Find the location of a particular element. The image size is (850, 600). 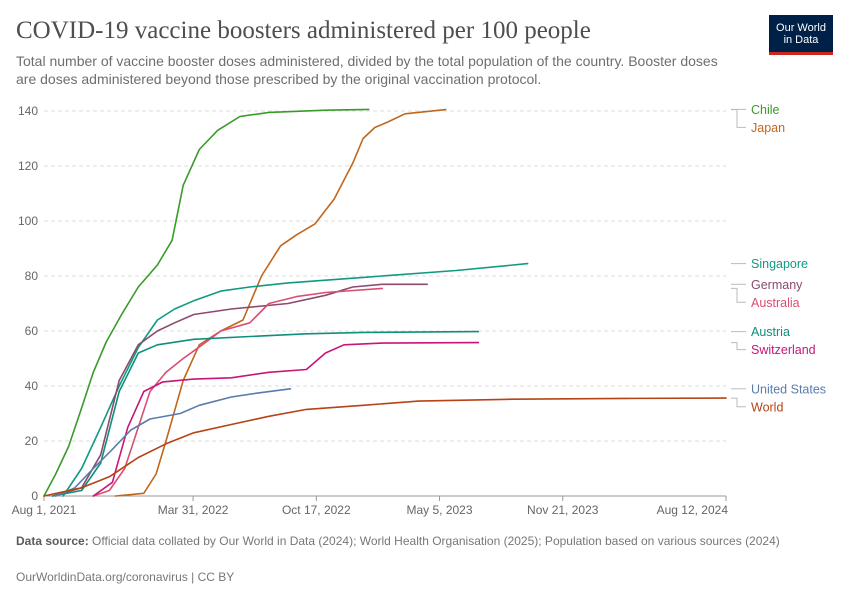

y-tick-label: 80 is located at coordinates (32, 276).